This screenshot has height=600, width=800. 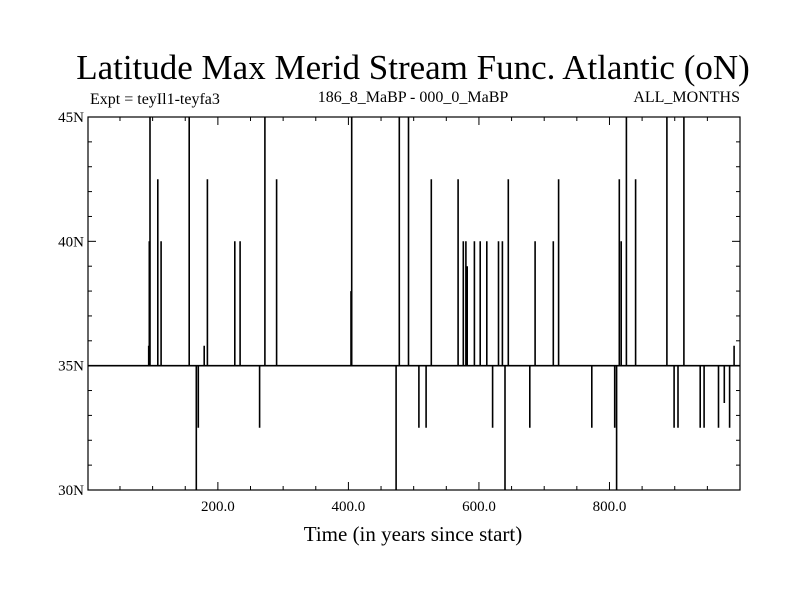 I want to click on y-tick-label: 30N, so click(x=71, y=491).